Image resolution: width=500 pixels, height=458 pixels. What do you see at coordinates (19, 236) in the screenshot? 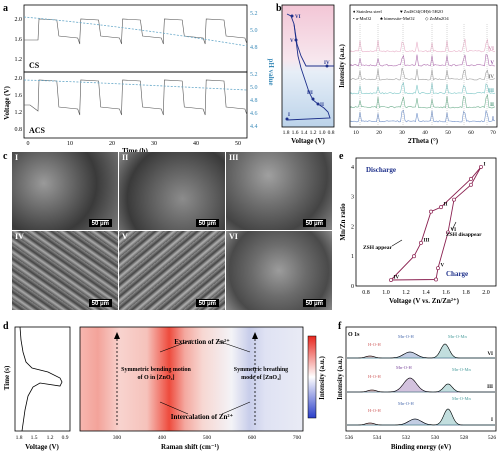
I see `sem-tile-4-label: IV` at bounding box center [19, 236].